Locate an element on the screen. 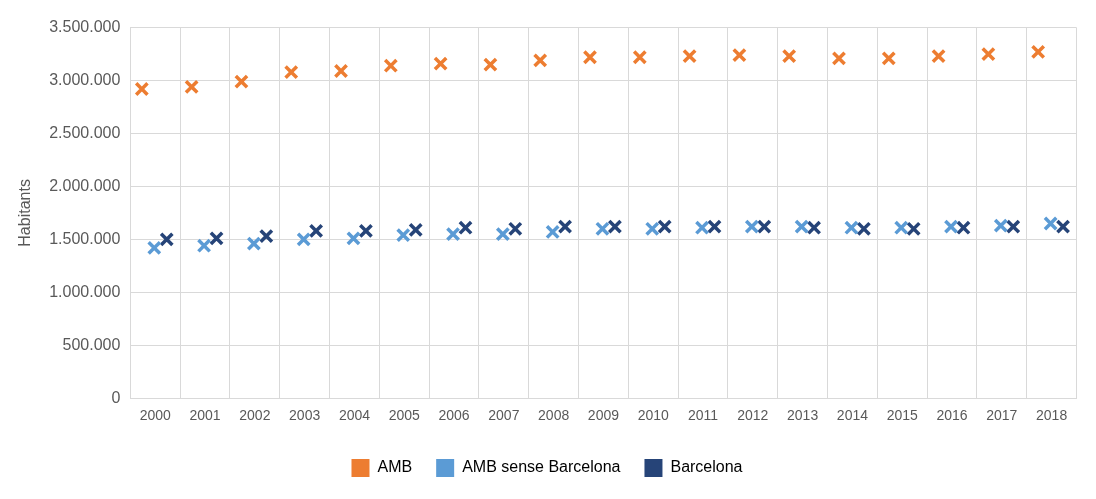 The height and width of the screenshot is (499, 1096). y-tick-label: 1.000.000 is located at coordinates (85, 291).